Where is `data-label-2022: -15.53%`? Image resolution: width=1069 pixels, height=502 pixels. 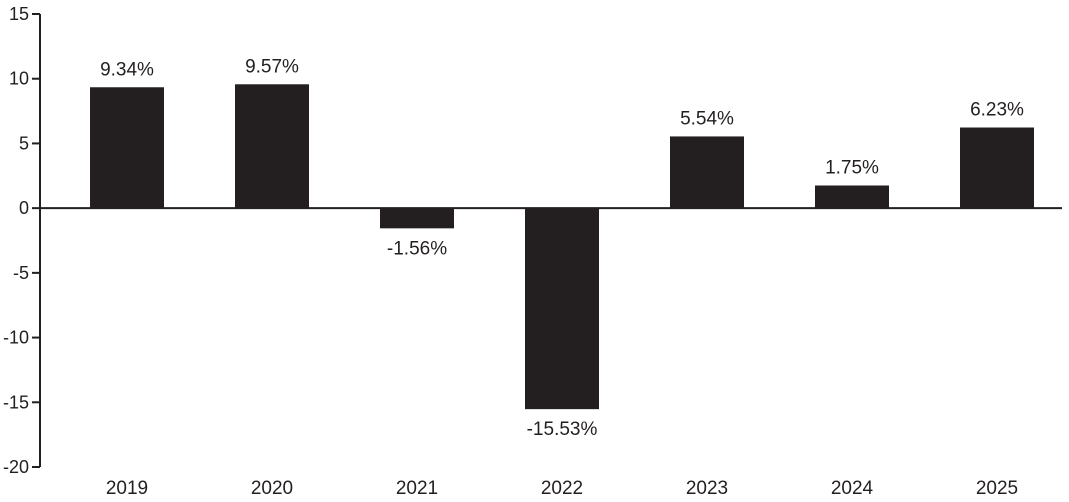 data-label-2022: -15.53% is located at coordinates (562, 429).